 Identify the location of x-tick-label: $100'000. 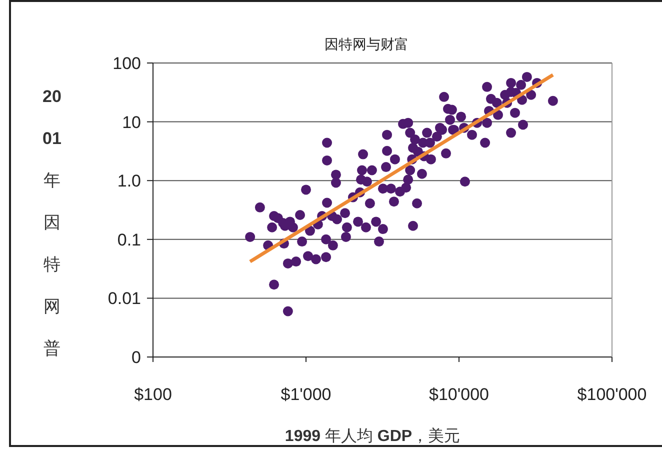
(612, 394).